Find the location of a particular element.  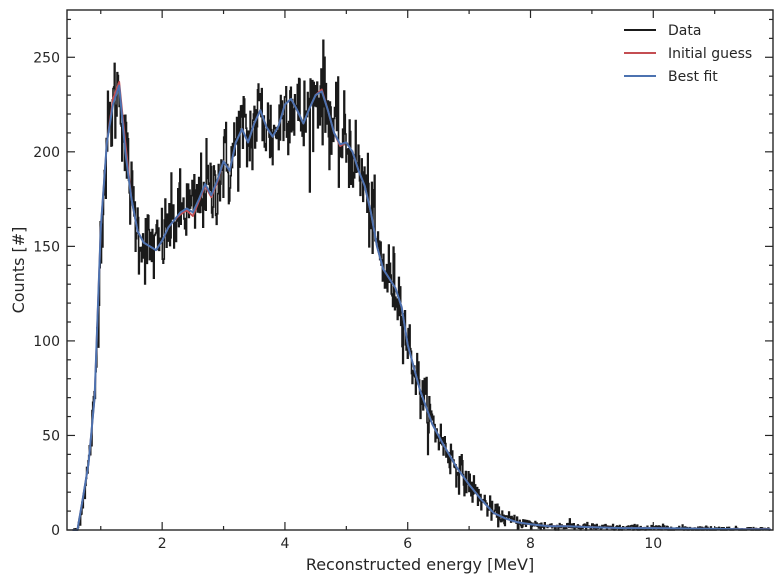

x-tick-label: 8 is located at coordinates (530, 544).